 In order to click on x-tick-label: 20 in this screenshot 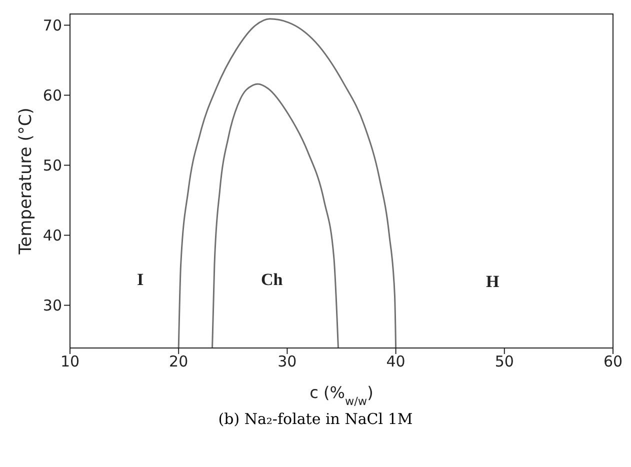, I will do `click(178, 361)`.